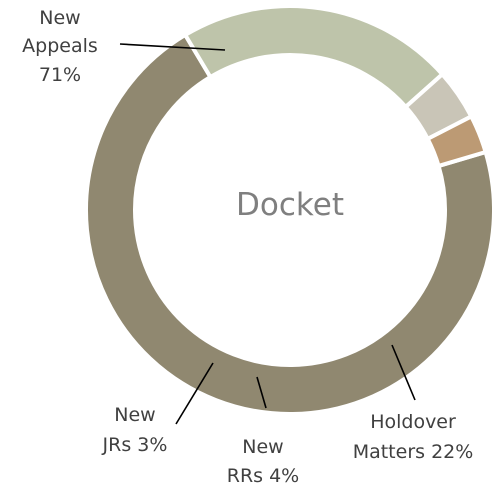  Describe the element at coordinates (290, 205) in the screenshot. I see `chart-title: Docket` at that location.